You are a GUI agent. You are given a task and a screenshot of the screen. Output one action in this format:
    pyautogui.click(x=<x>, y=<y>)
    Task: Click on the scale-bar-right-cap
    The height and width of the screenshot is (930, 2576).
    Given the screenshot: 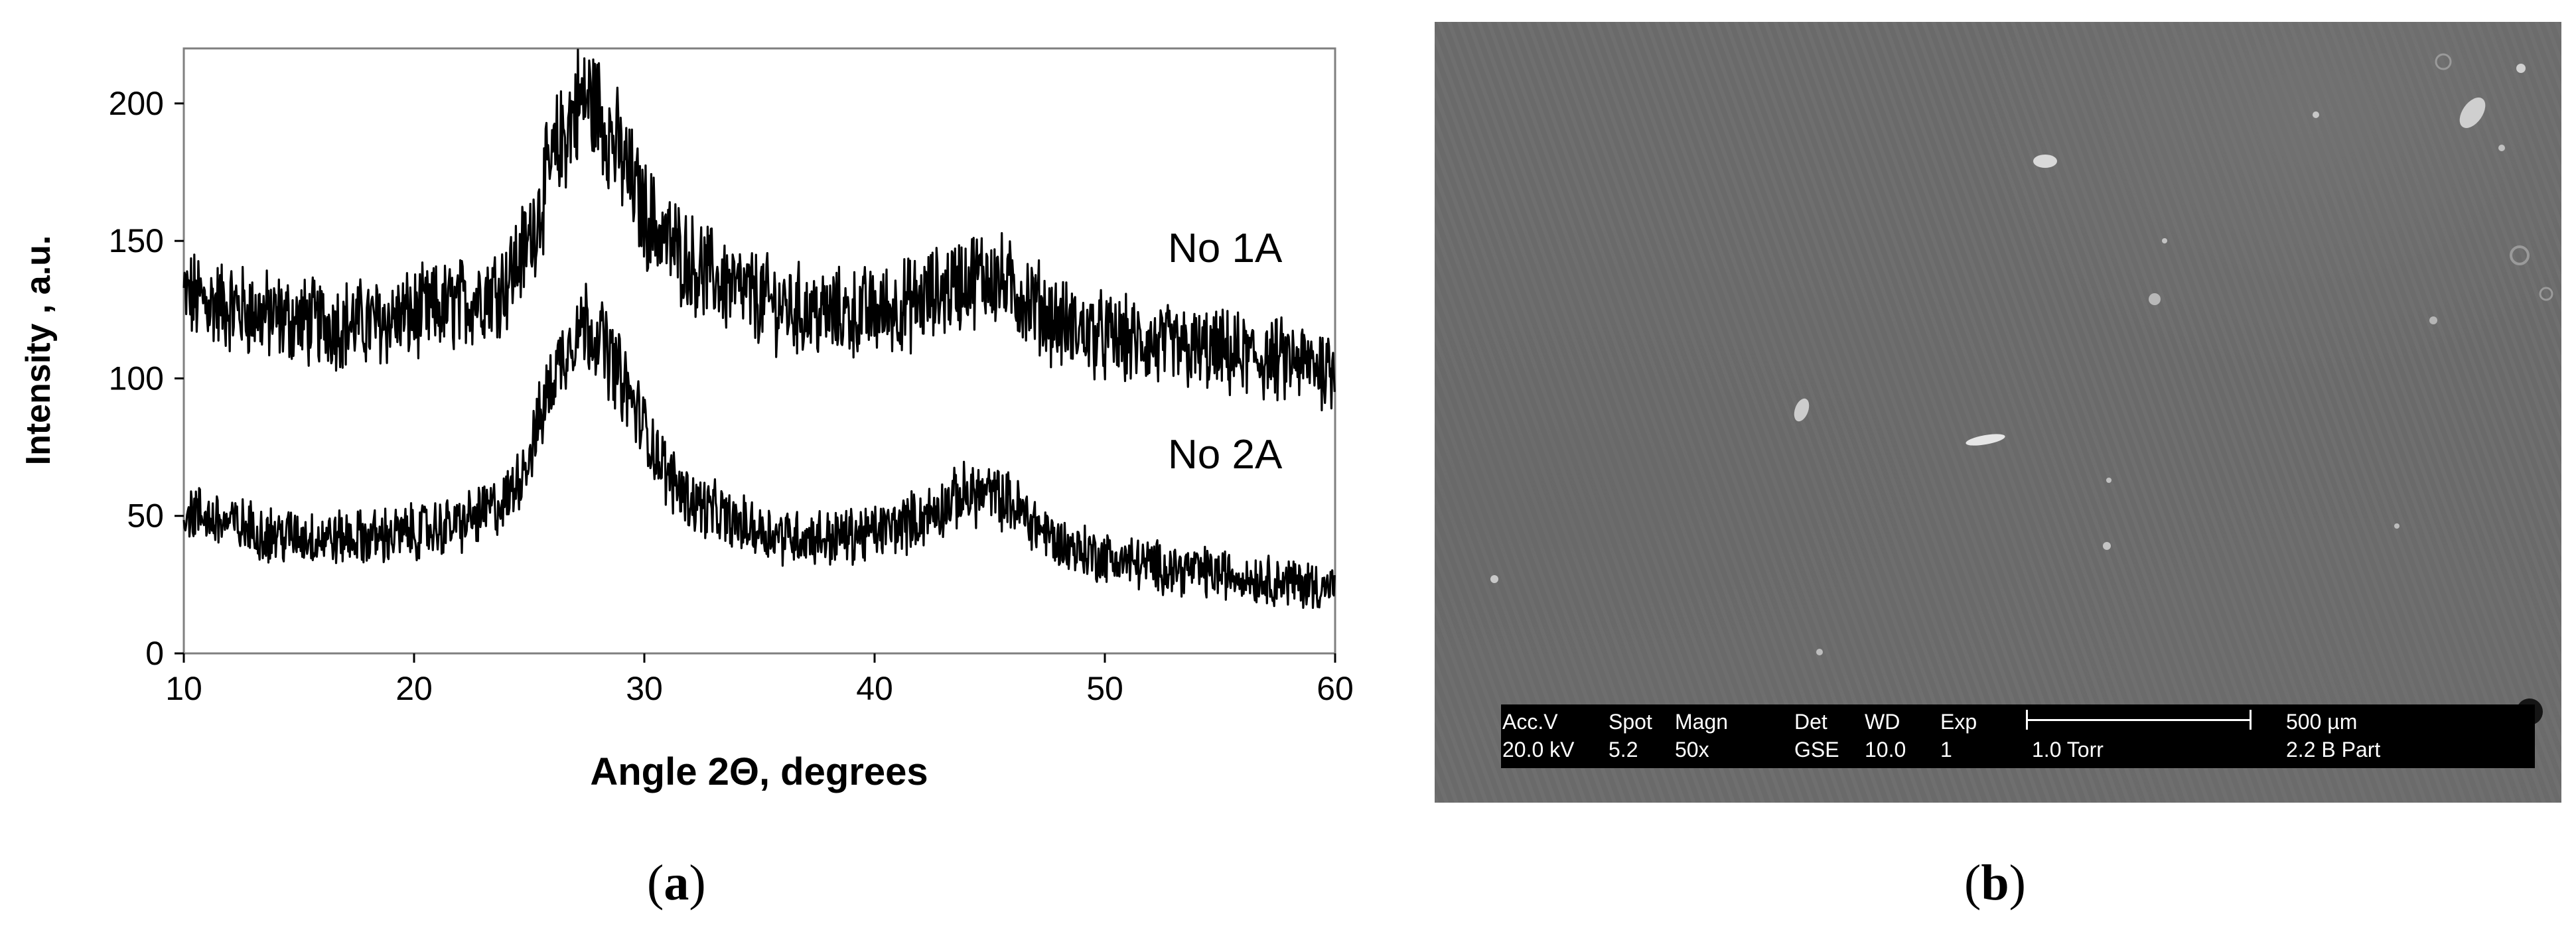 What is the action you would take?
    pyautogui.click(x=2251, y=720)
    